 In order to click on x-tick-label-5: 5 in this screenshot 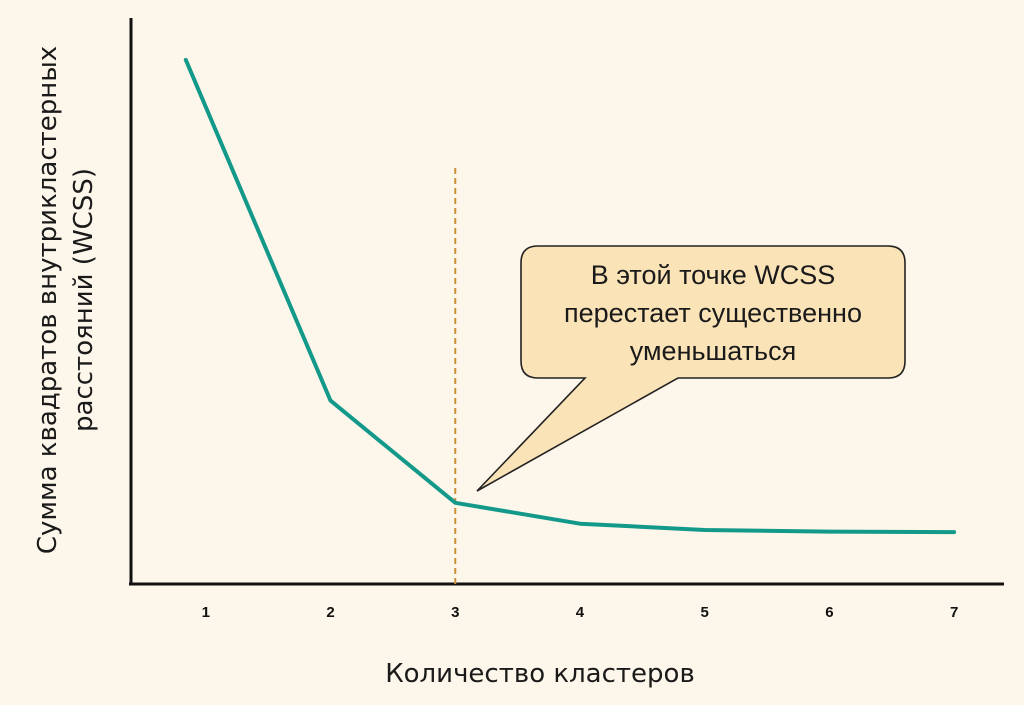, I will do `click(705, 612)`.